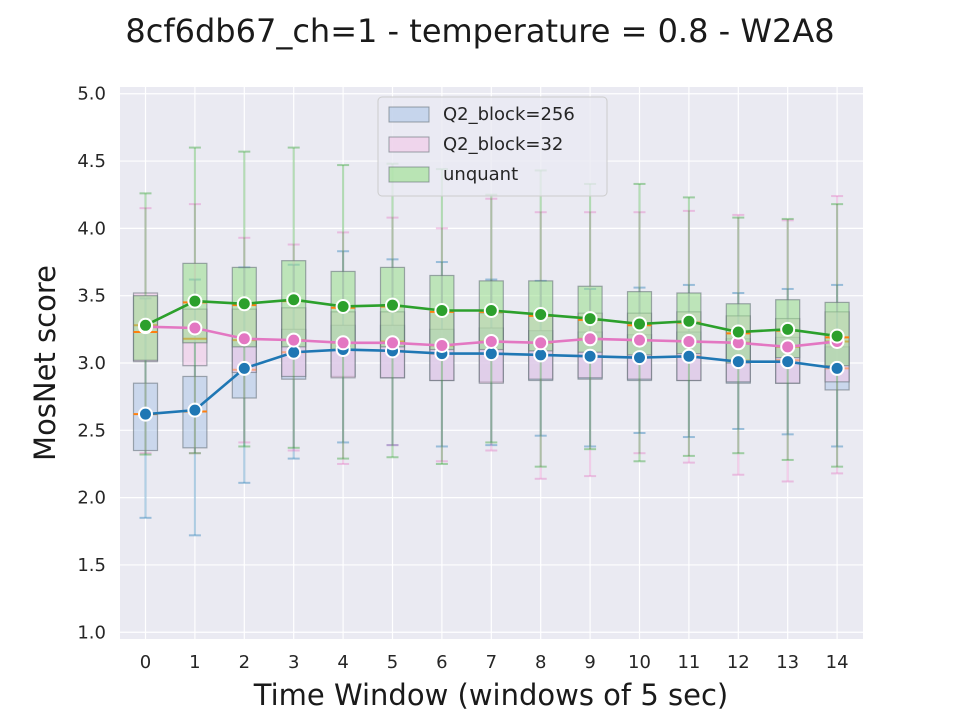  What do you see at coordinates (91, 161) in the screenshot?
I see `y-tick-label: 4.5` at bounding box center [91, 161].